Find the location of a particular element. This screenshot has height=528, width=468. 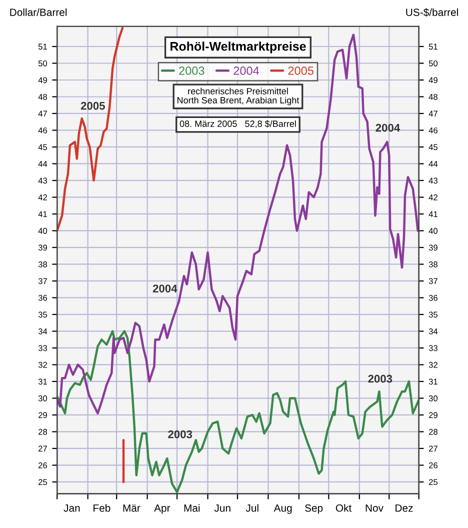

y-tick-label: 34 is located at coordinates (43, 331).